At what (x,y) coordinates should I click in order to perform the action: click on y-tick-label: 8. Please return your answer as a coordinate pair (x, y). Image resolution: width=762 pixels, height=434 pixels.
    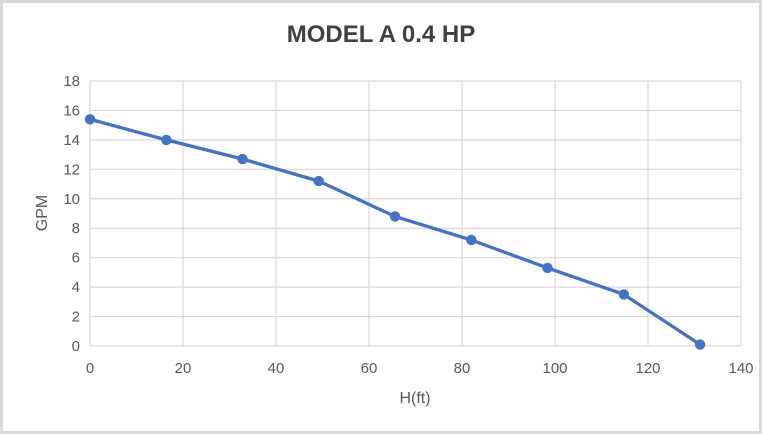
    Looking at the image, I should click on (76, 228).